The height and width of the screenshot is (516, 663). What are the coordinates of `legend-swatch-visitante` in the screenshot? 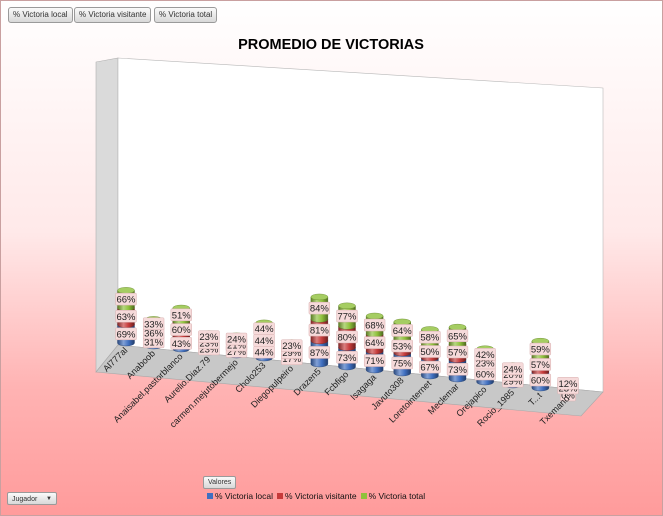 It's located at (279, 496).